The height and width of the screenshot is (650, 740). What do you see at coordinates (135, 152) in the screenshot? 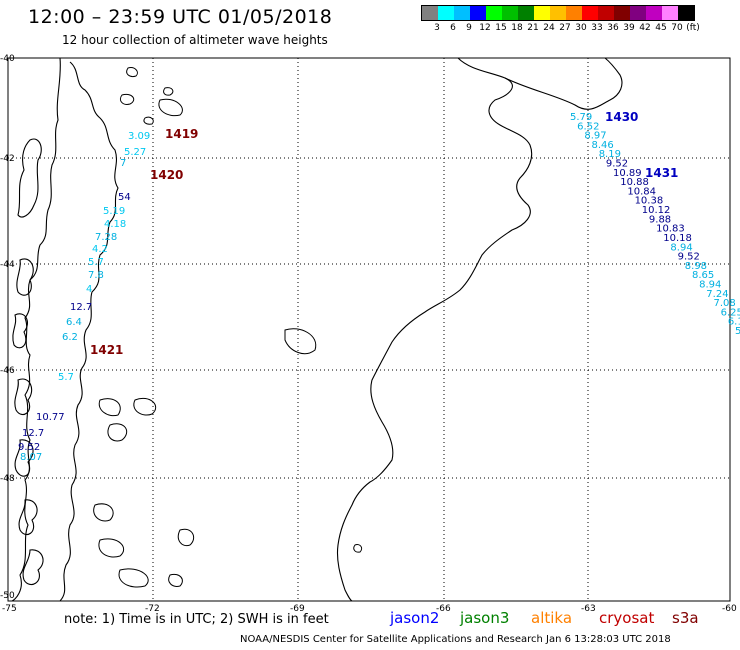
I see `wave-height-label: 5.27` at bounding box center [135, 152].